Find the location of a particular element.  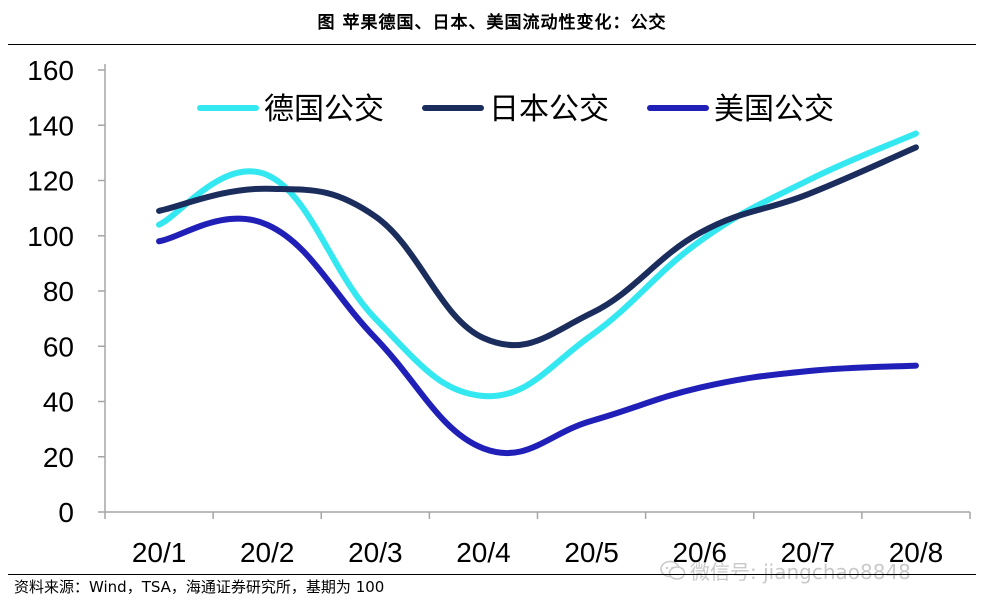

y-tick-label: 160 is located at coordinates (50, 70).